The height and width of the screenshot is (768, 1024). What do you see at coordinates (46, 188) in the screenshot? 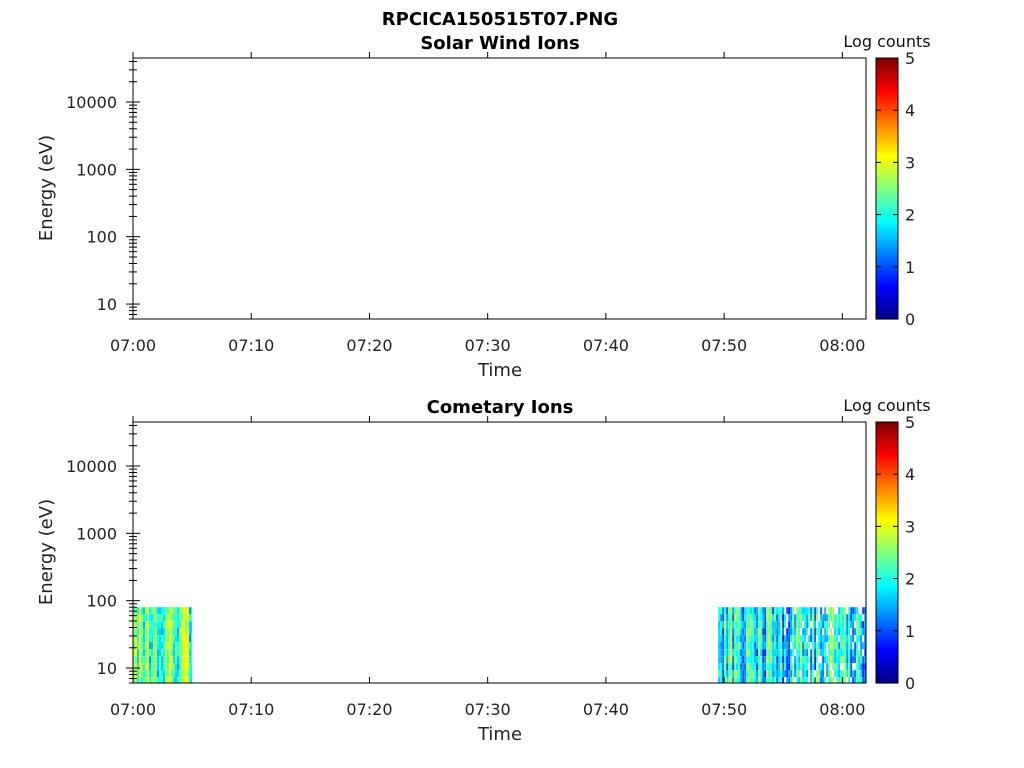
I see `y-axis-label: Energy (eV)` at bounding box center [46, 188].